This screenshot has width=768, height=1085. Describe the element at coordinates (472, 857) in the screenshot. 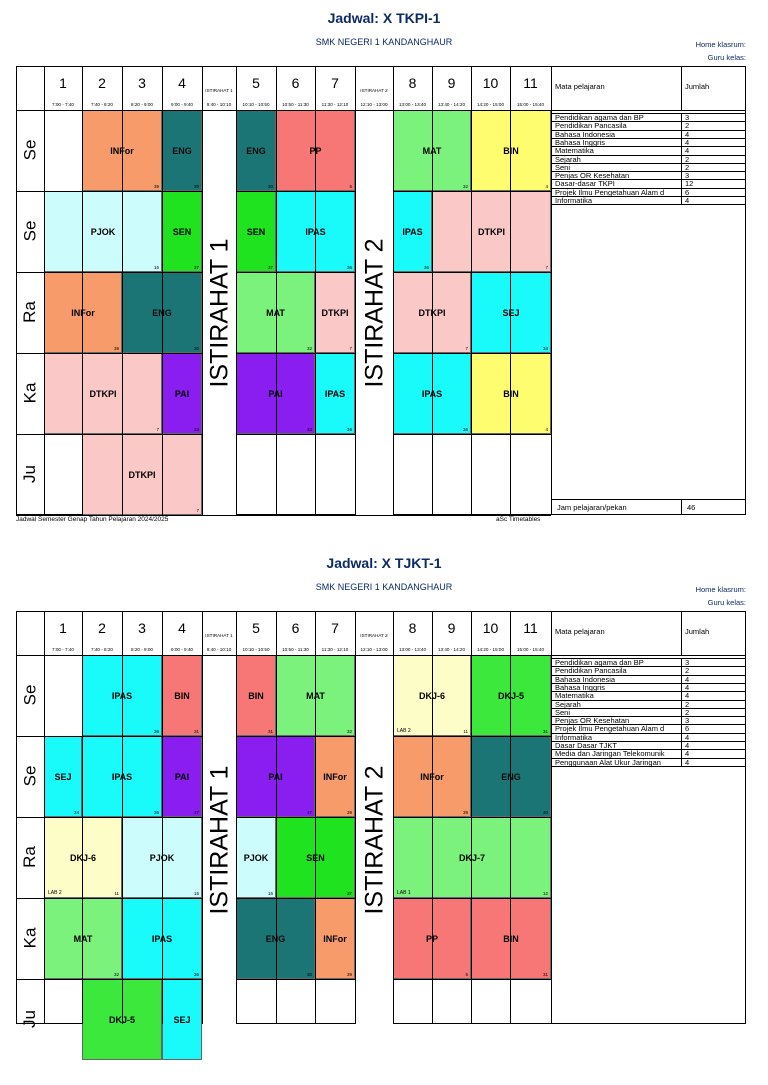

I see `lesson-cell: DKJ-7 12 LAB 1` at that location.